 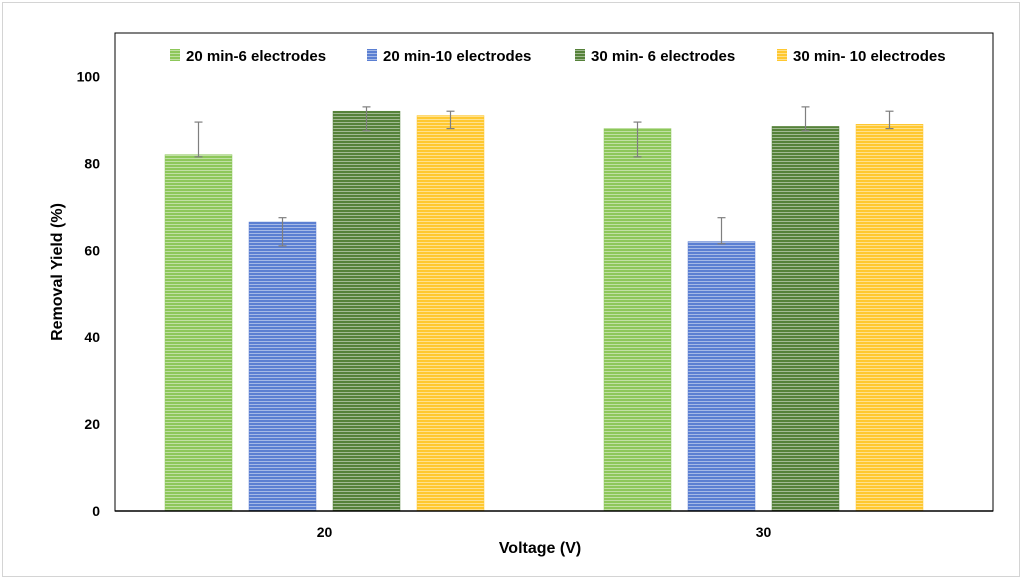 I want to click on legend-item: 30 min- 6 electrodes, so click(x=655, y=56).